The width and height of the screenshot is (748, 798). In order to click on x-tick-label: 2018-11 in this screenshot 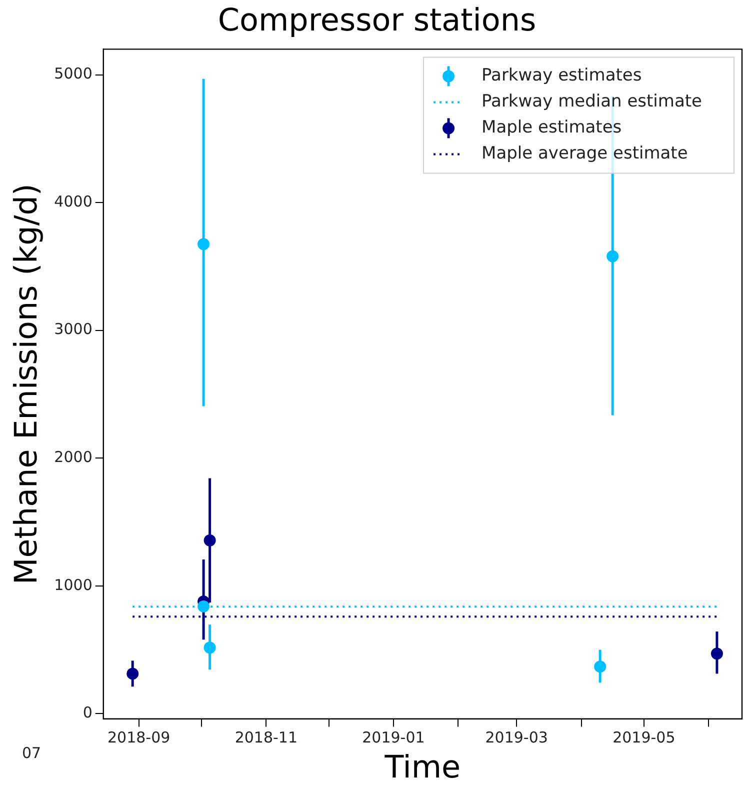, I will do `click(266, 737)`.